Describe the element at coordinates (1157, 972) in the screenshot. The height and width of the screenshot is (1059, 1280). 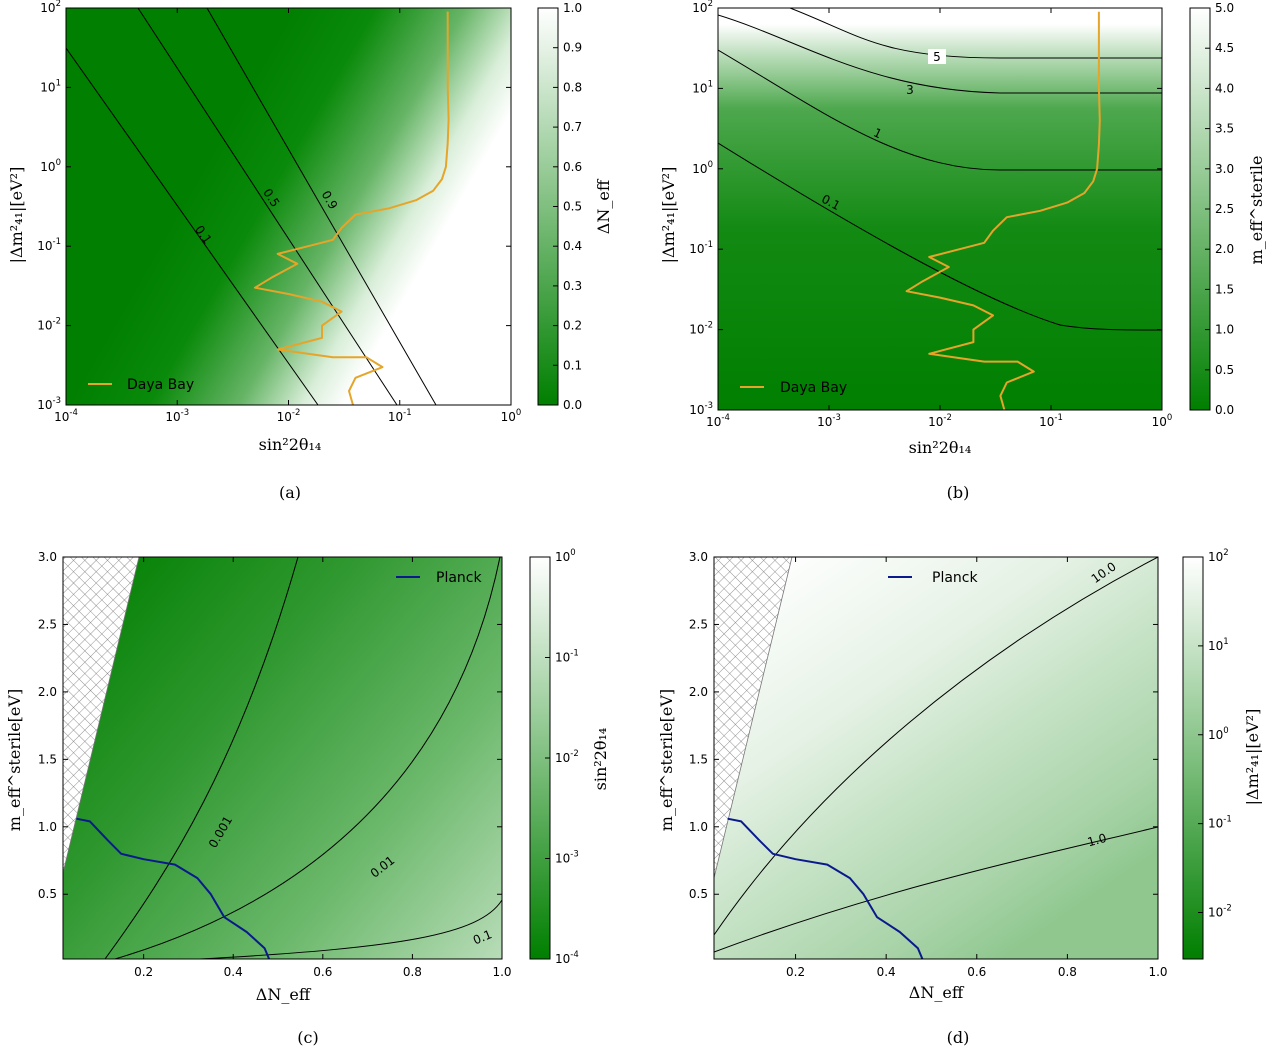
I see `x-tick-label: 1.0` at that location.